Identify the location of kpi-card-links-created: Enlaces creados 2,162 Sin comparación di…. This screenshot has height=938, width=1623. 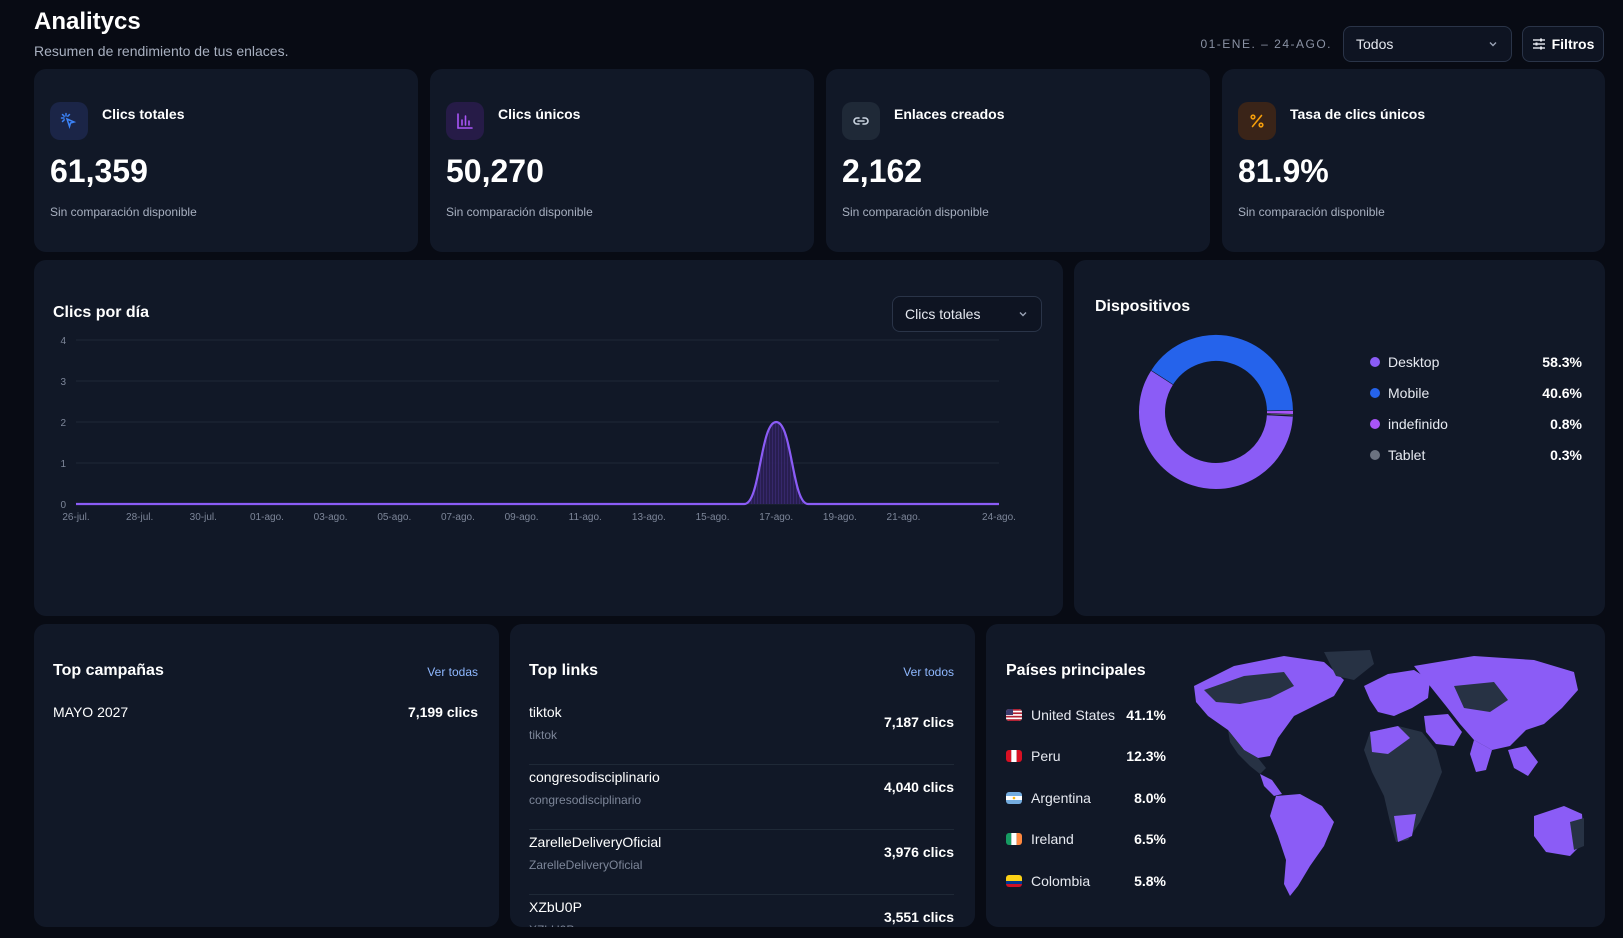
(1018, 160).